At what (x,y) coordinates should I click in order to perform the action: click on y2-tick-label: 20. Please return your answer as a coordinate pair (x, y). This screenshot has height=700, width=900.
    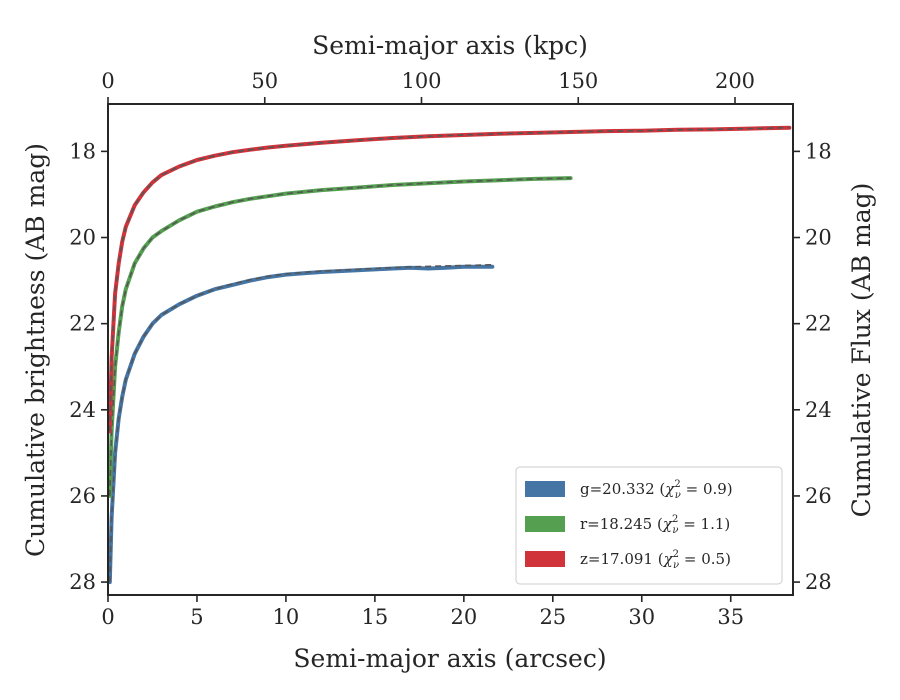
    Looking at the image, I should click on (818, 238).